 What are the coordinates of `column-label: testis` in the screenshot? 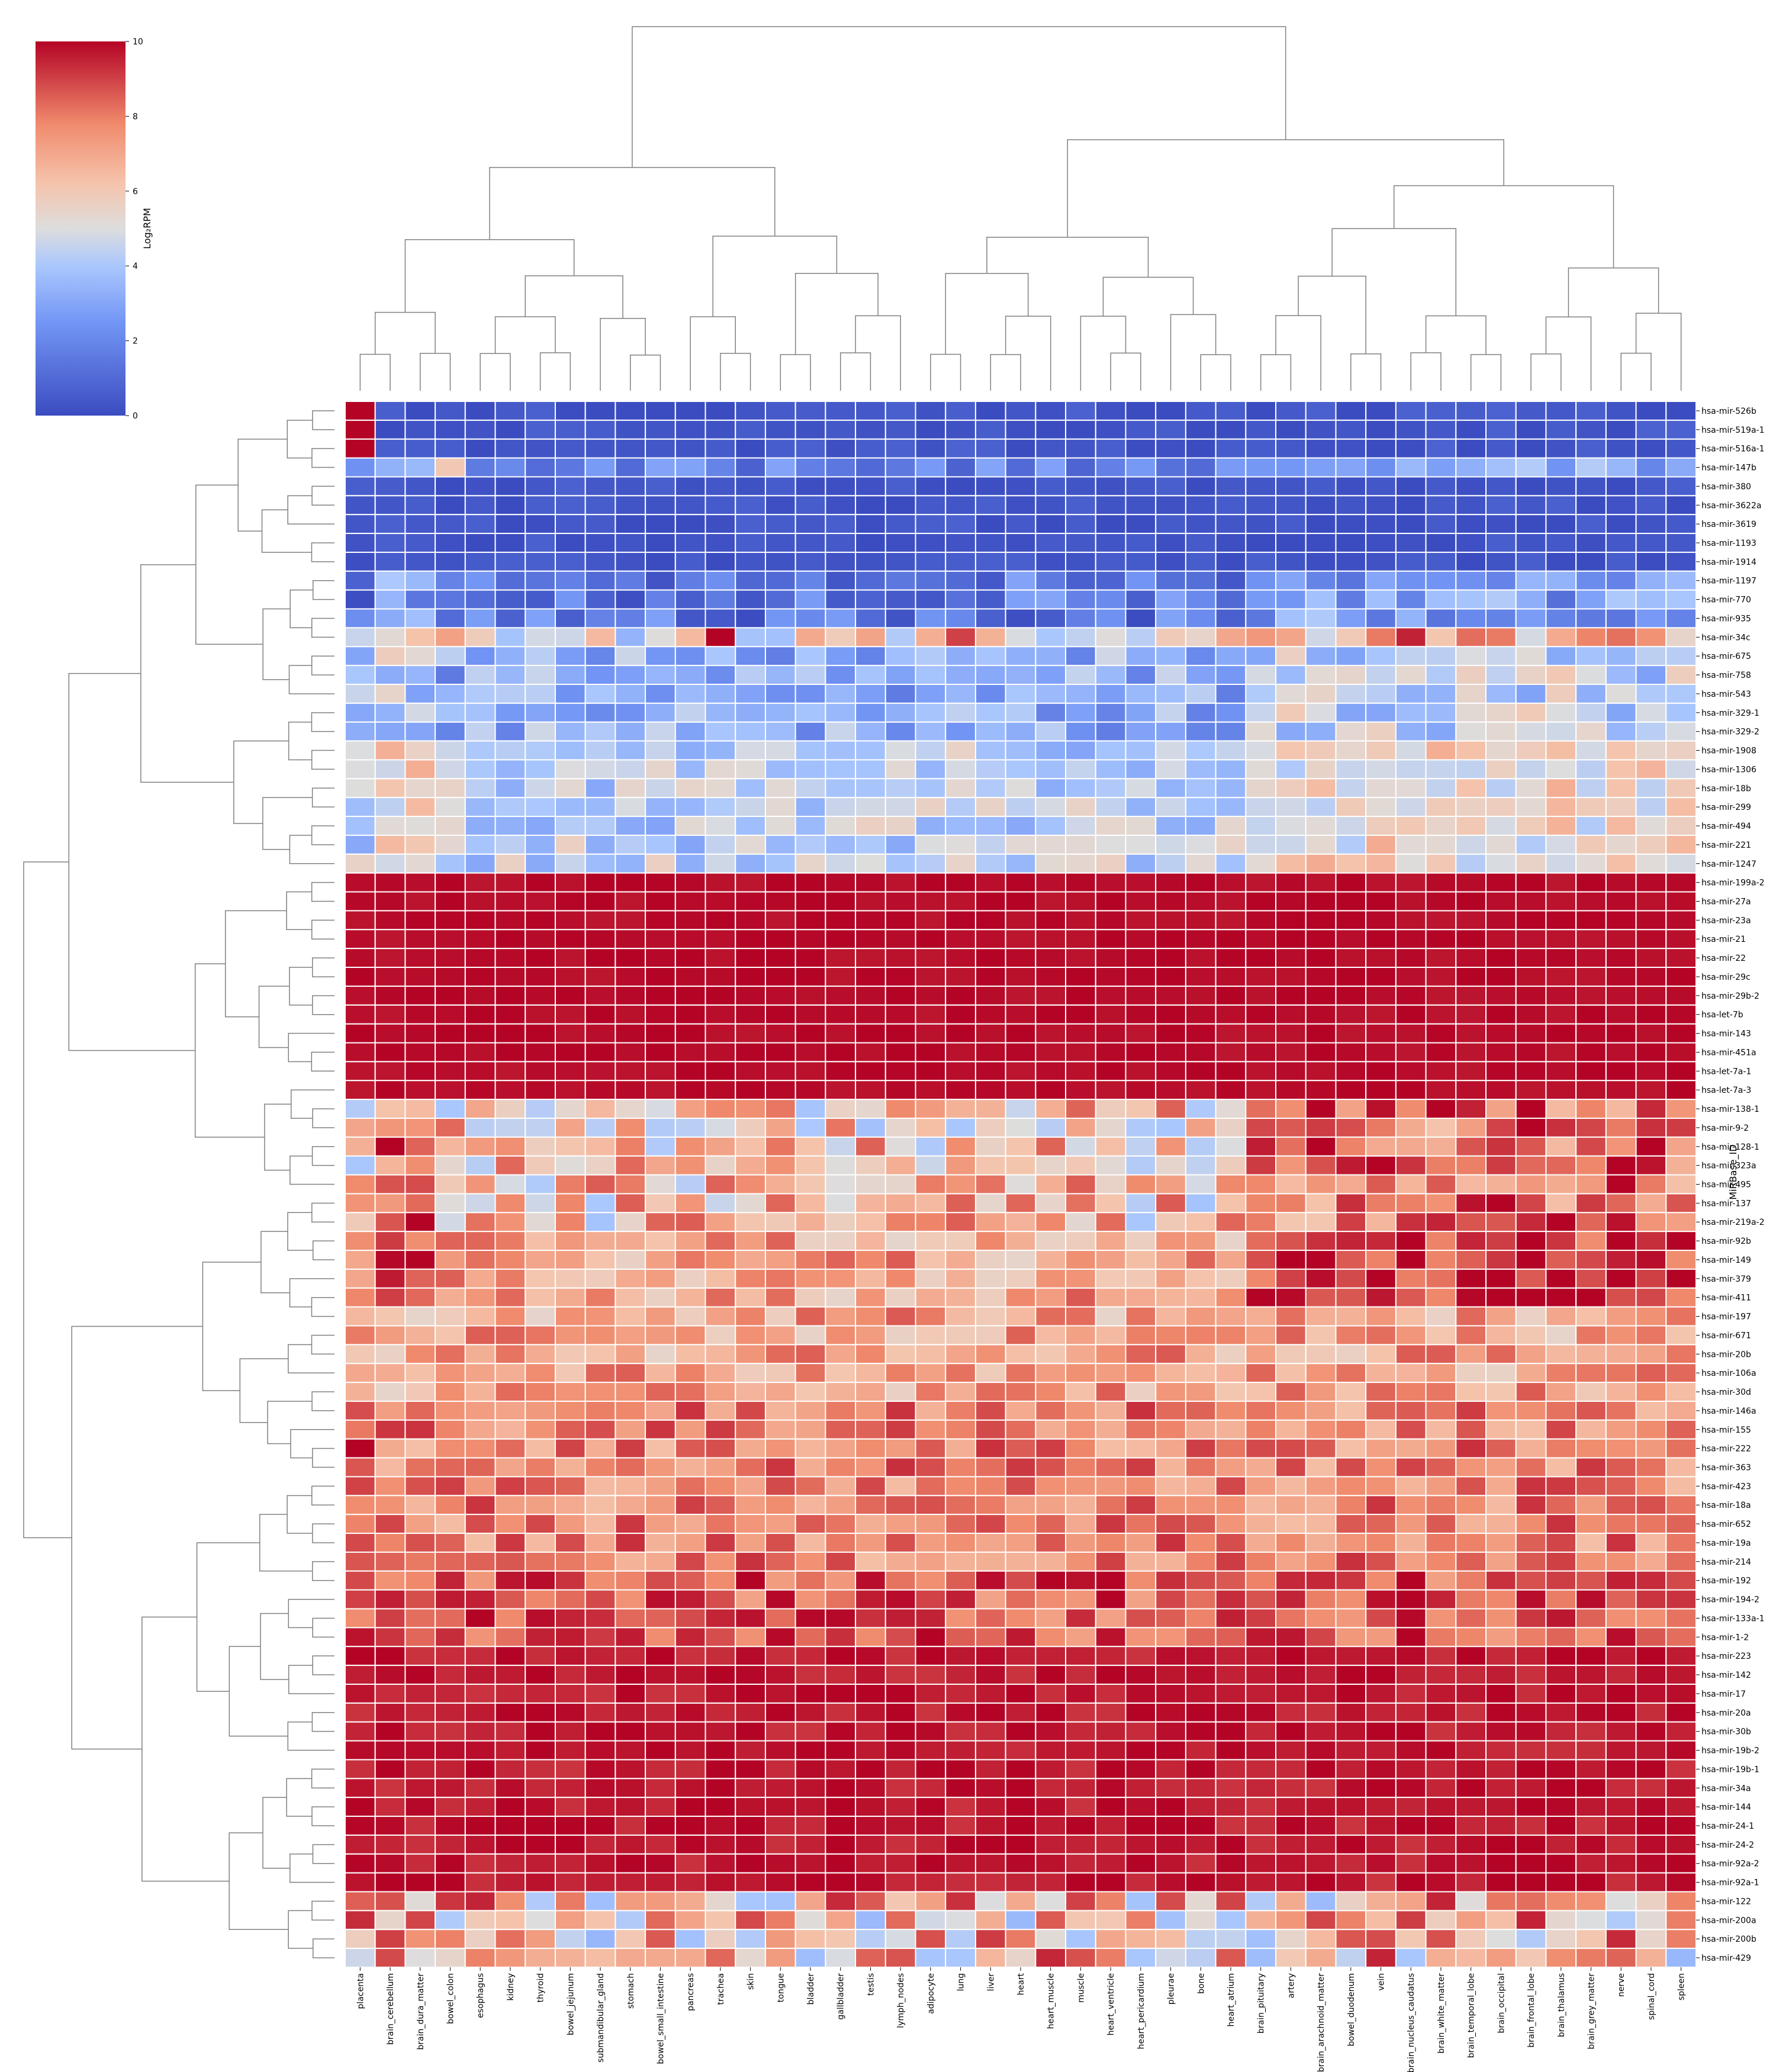 It's located at (871, 1984).